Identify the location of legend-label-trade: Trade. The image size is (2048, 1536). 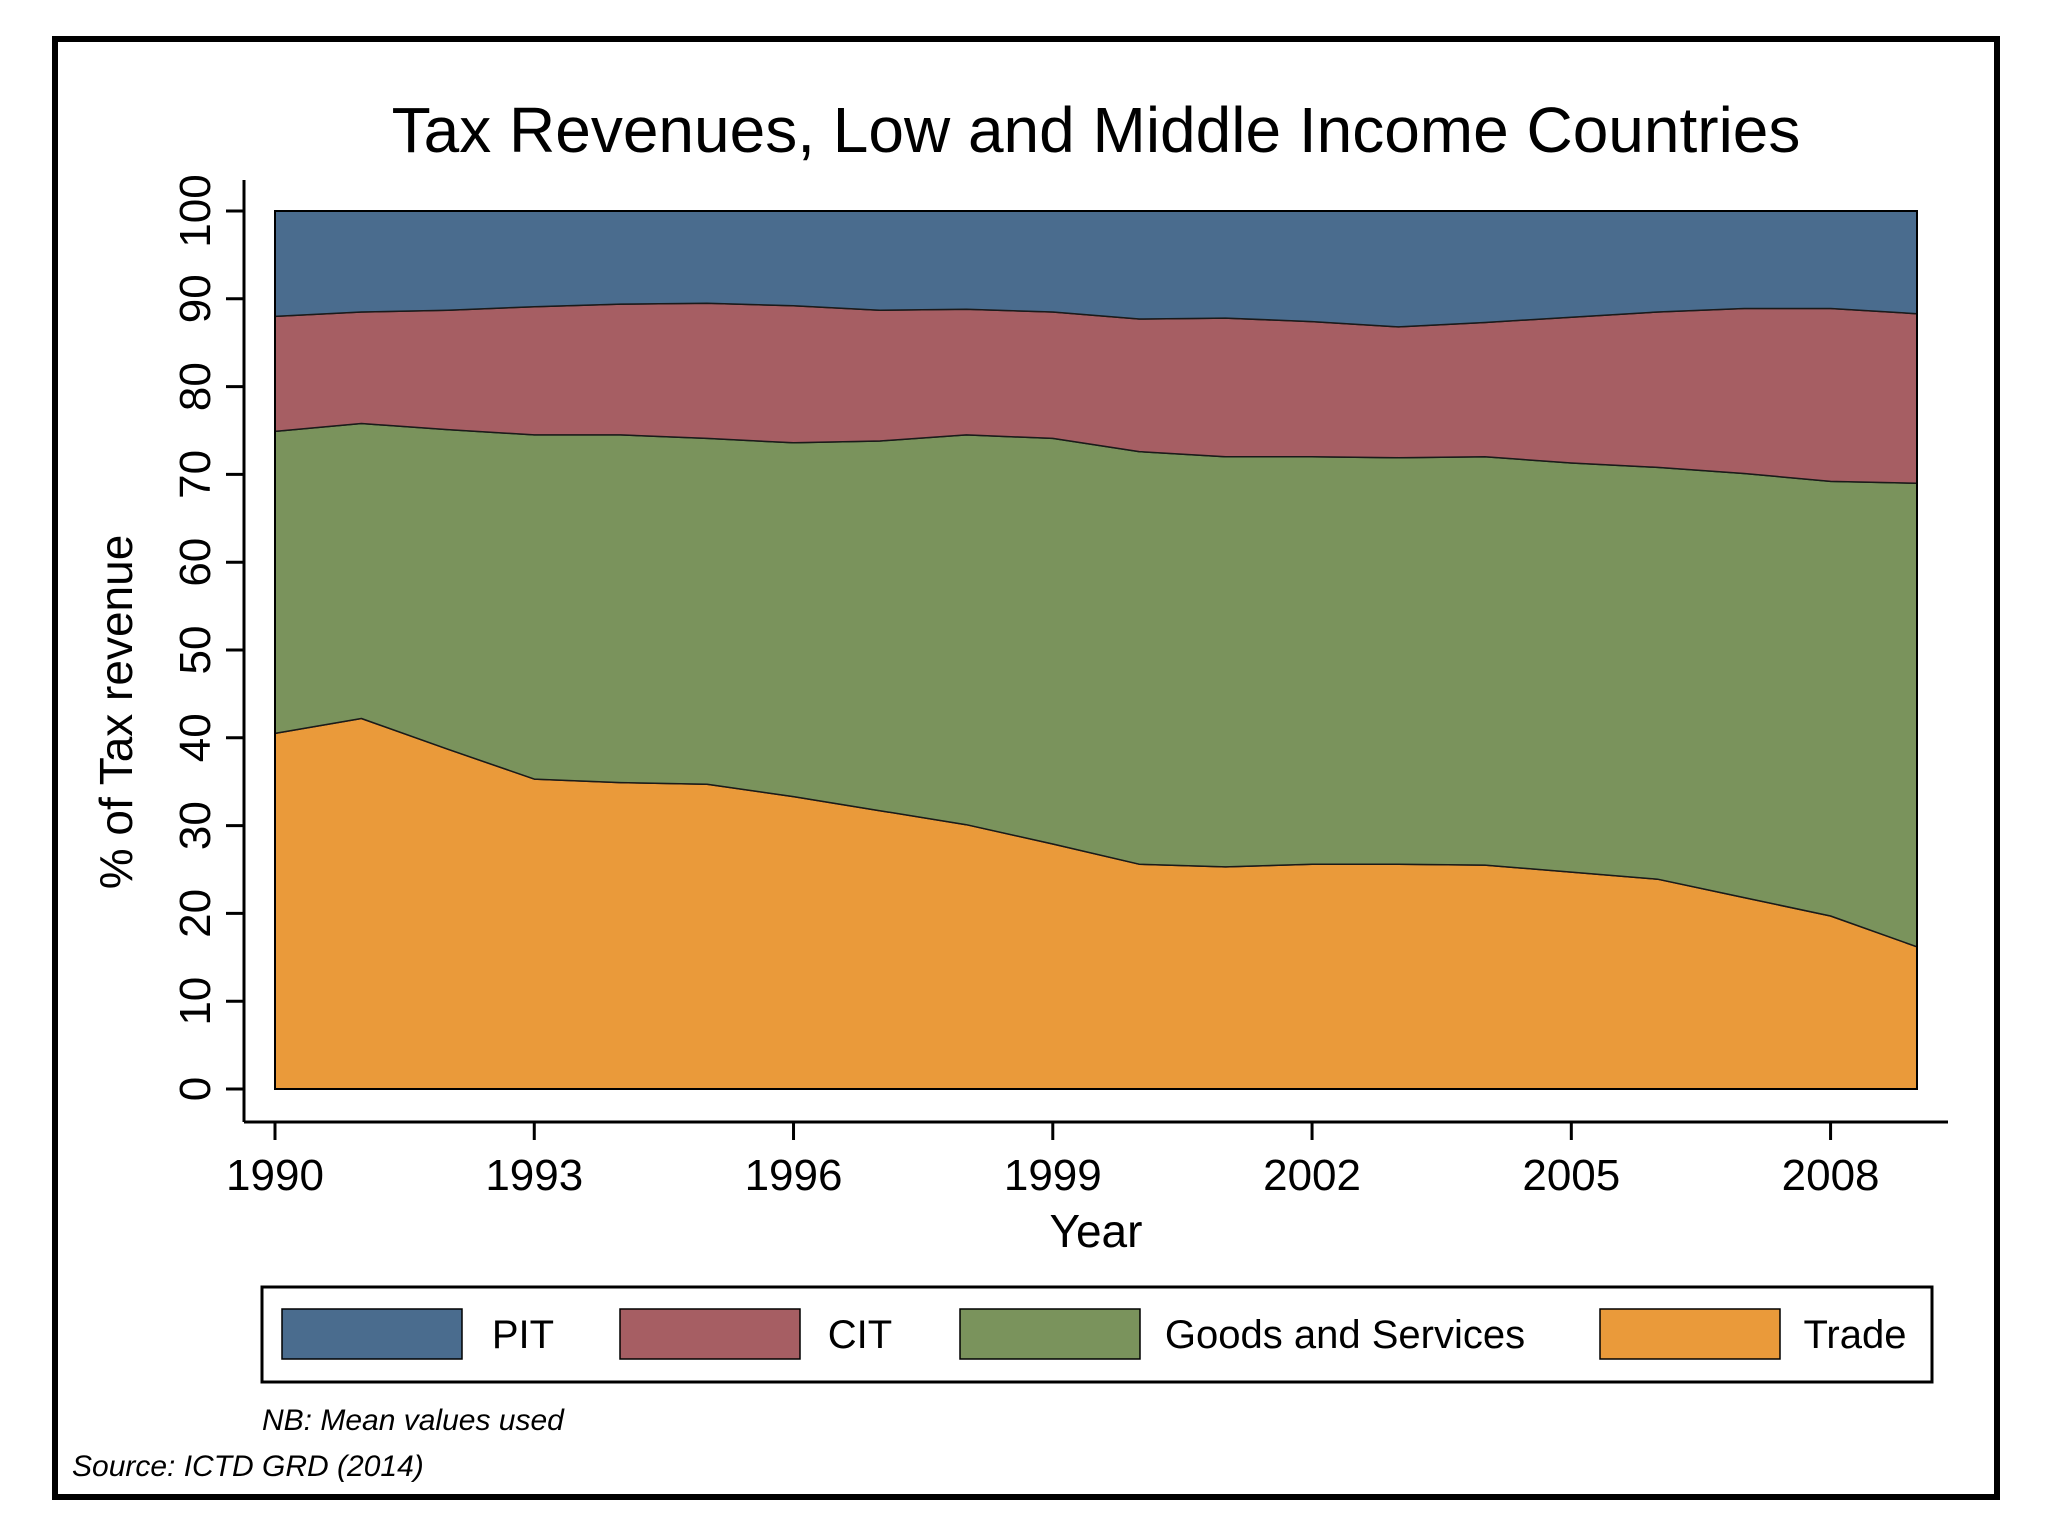
(1854, 1335).